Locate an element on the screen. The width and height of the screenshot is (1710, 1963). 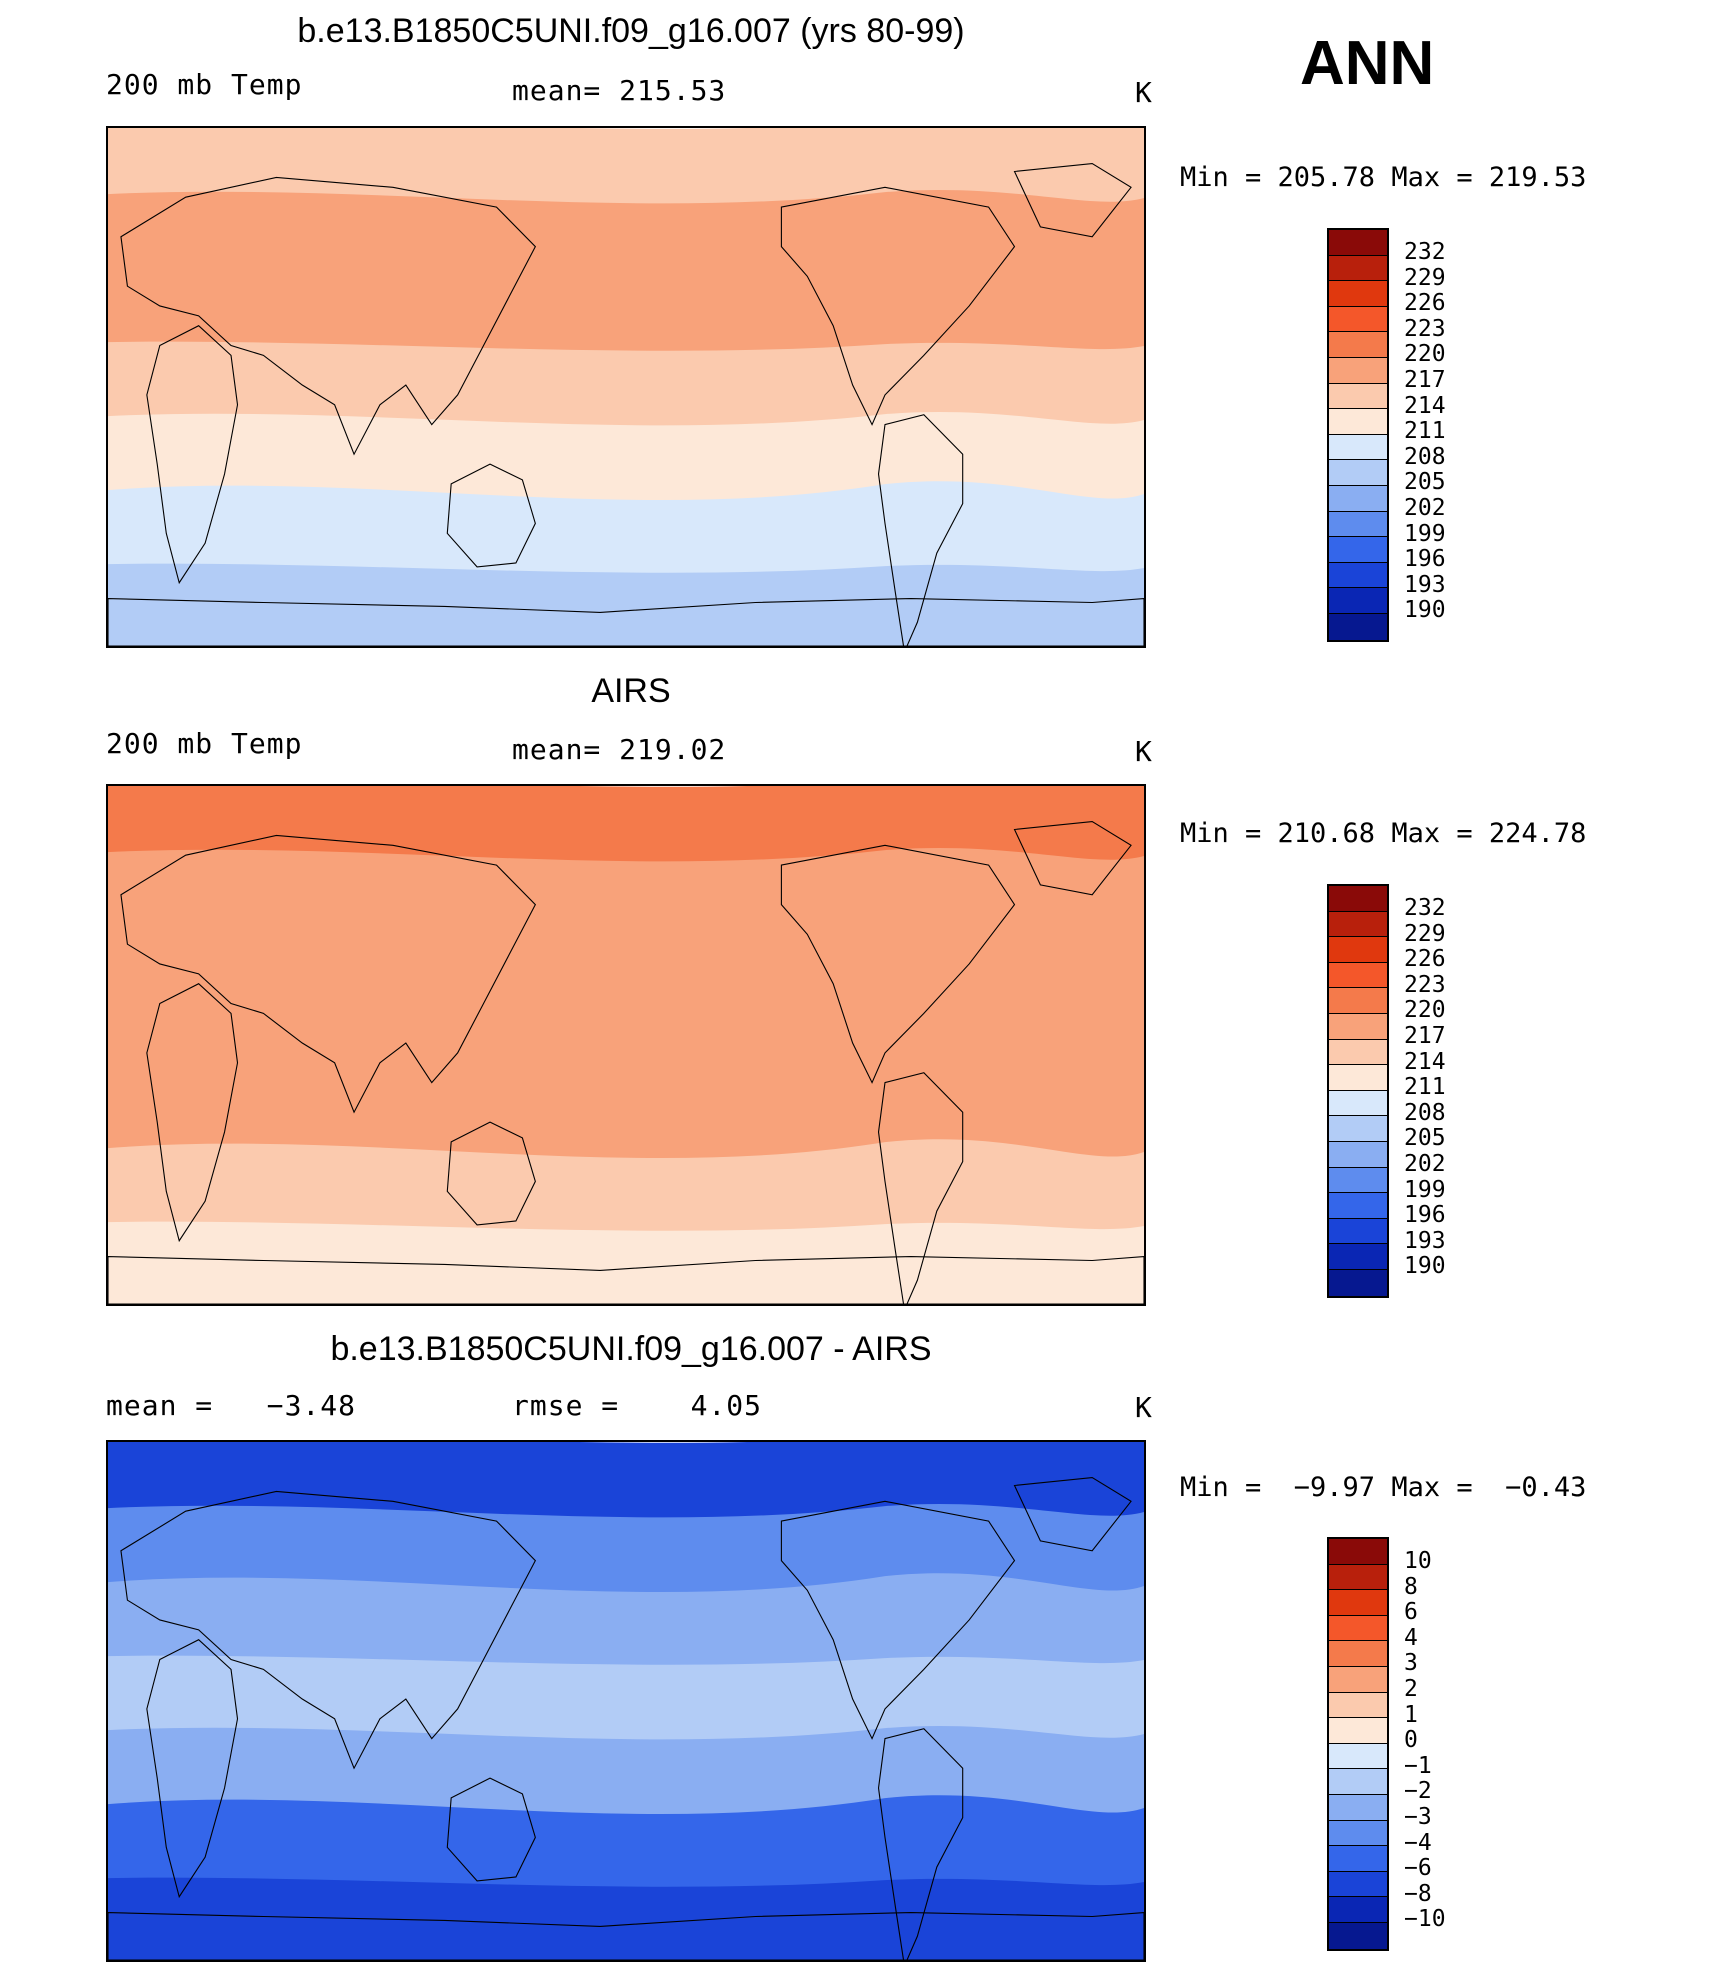
panel-2-colorbar is located at coordinates (1358, 1091).